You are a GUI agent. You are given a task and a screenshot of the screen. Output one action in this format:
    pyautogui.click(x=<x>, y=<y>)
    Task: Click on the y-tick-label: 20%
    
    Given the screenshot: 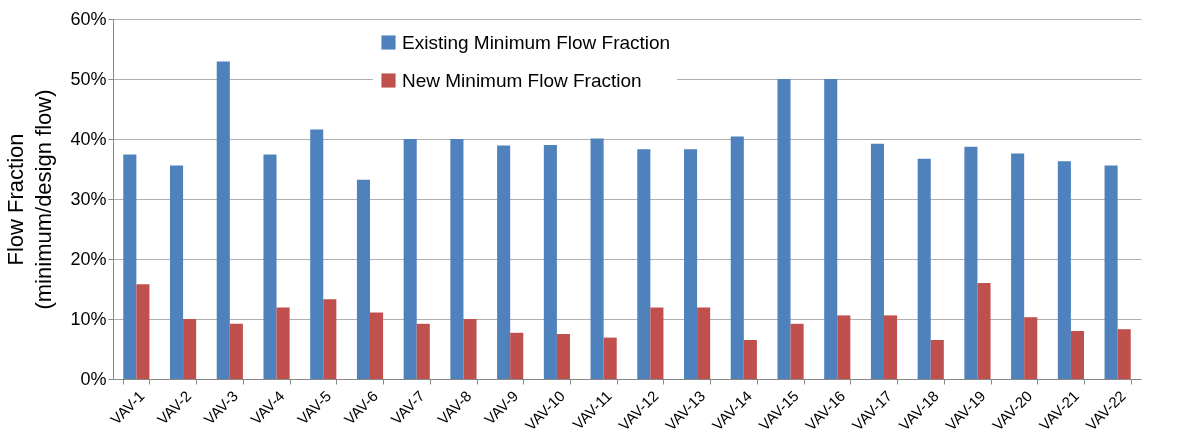 What is the action you would take?
    pyautogui.click(x=88, y=258)
    